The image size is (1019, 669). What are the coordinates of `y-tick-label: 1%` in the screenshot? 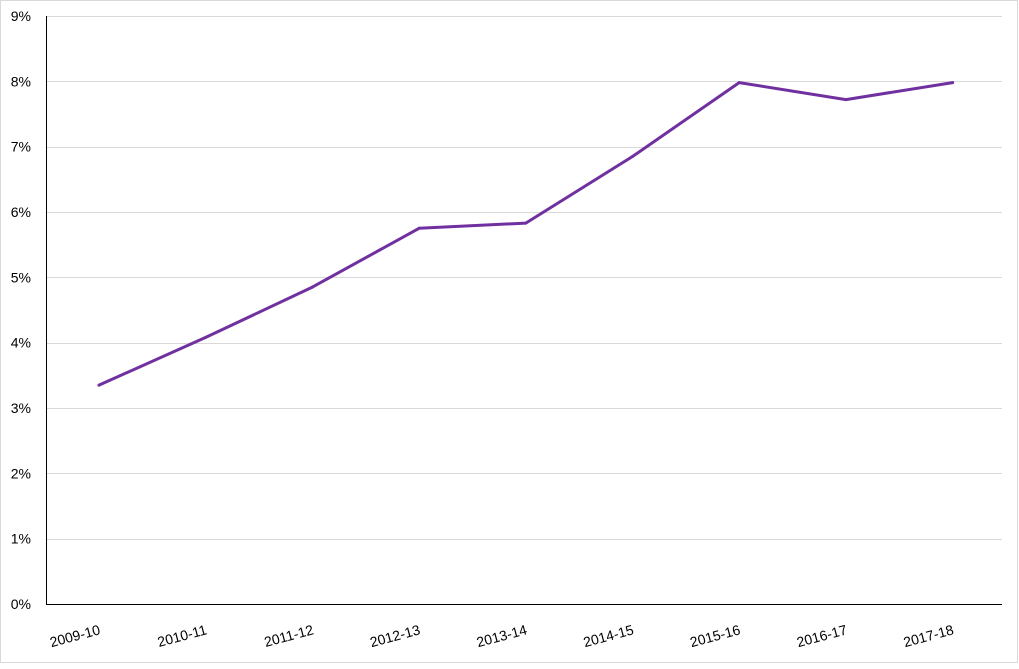 It's located at (21, 539).